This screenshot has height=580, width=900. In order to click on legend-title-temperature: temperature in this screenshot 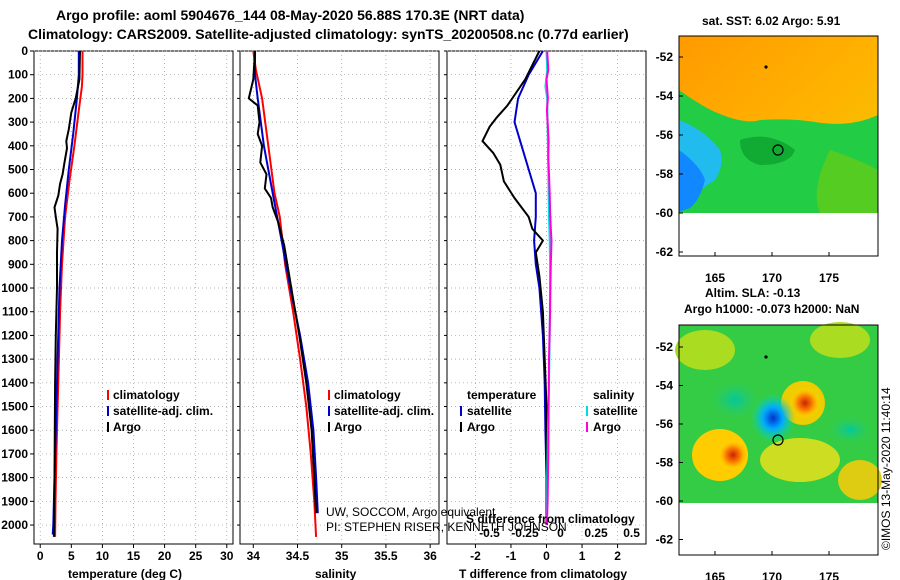, I will do `click(502, 395)`.